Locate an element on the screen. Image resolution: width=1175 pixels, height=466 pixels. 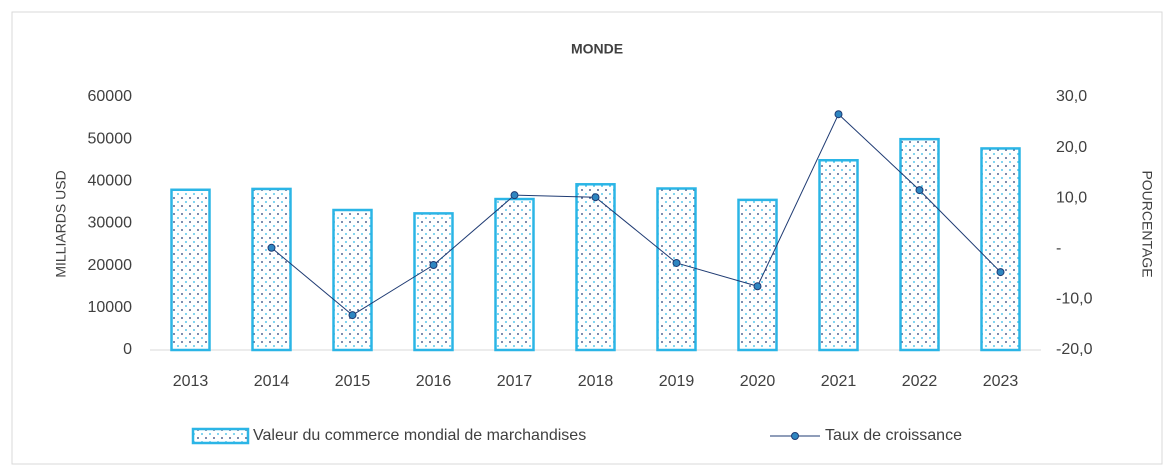
x-tick-label: 2018 is located at coordinates (596, 381).